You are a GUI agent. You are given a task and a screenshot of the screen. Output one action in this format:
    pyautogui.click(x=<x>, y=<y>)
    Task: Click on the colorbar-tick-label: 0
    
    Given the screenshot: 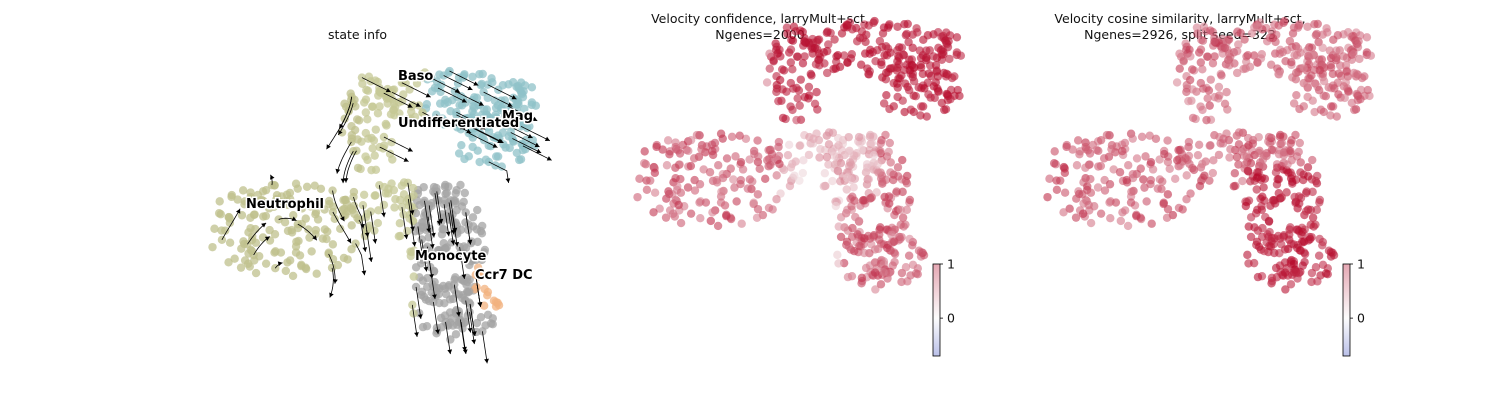 What is the action you would take?
    pyautogui.click(x=951, y=318)
    